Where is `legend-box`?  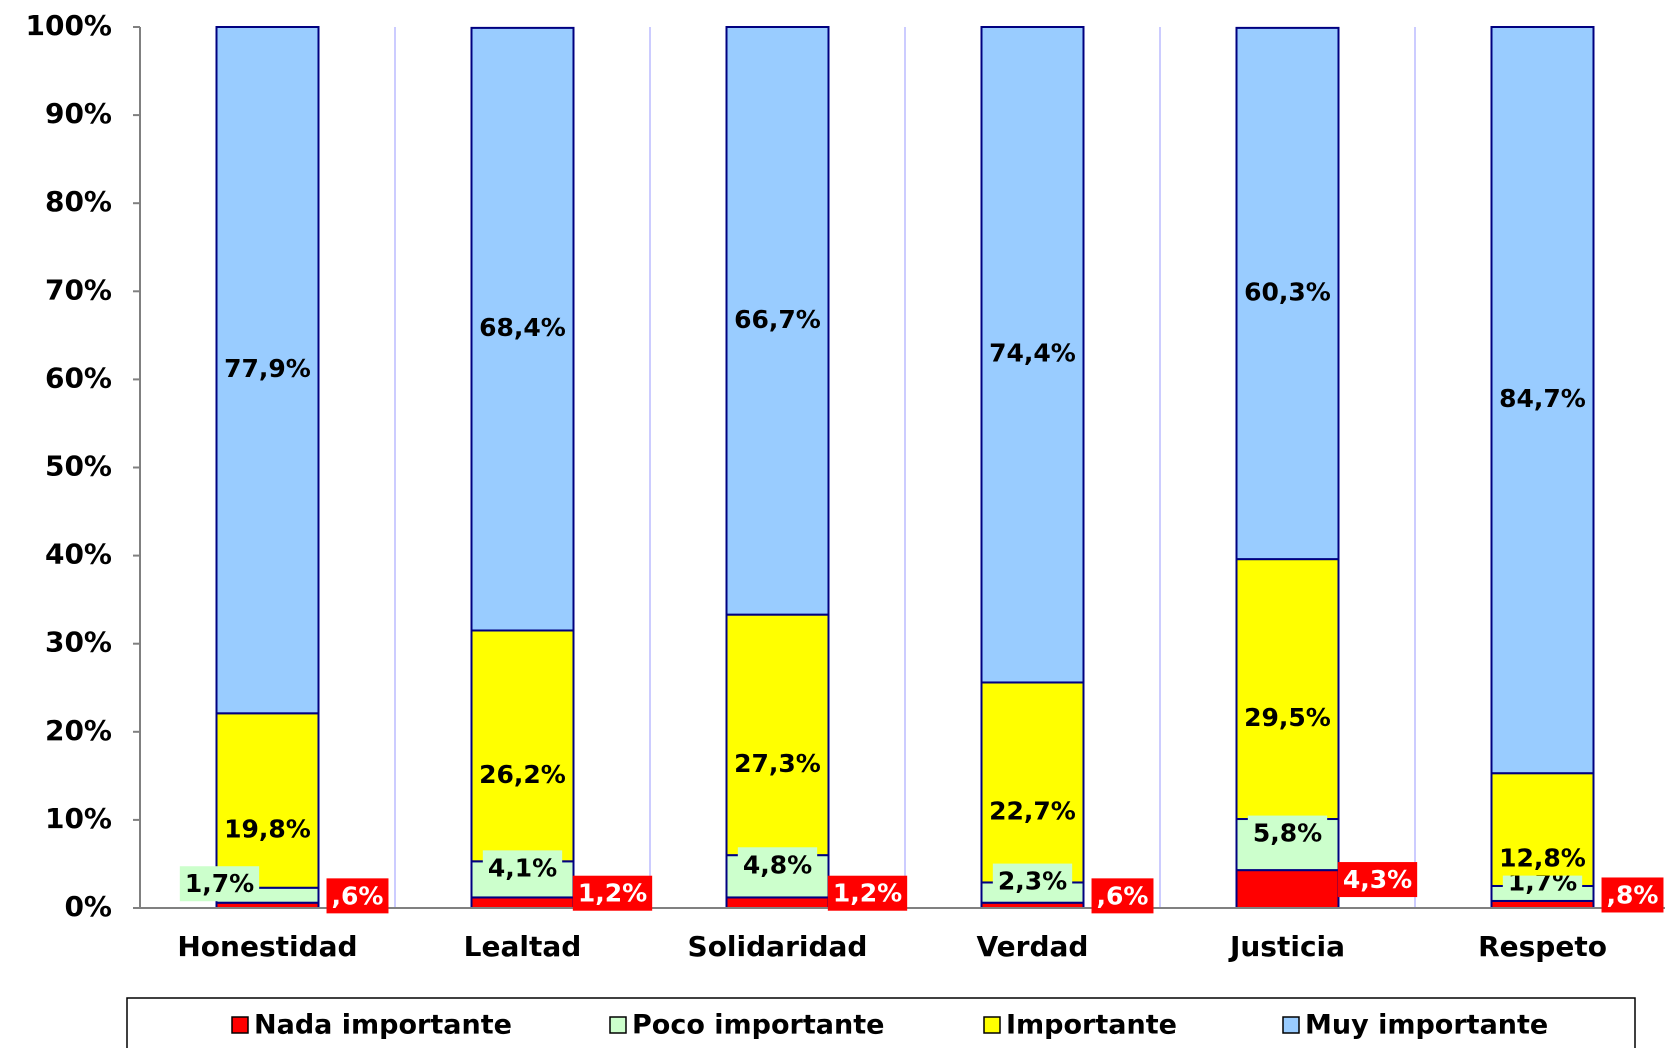 legend-box is located at coordinates (881, 1022).